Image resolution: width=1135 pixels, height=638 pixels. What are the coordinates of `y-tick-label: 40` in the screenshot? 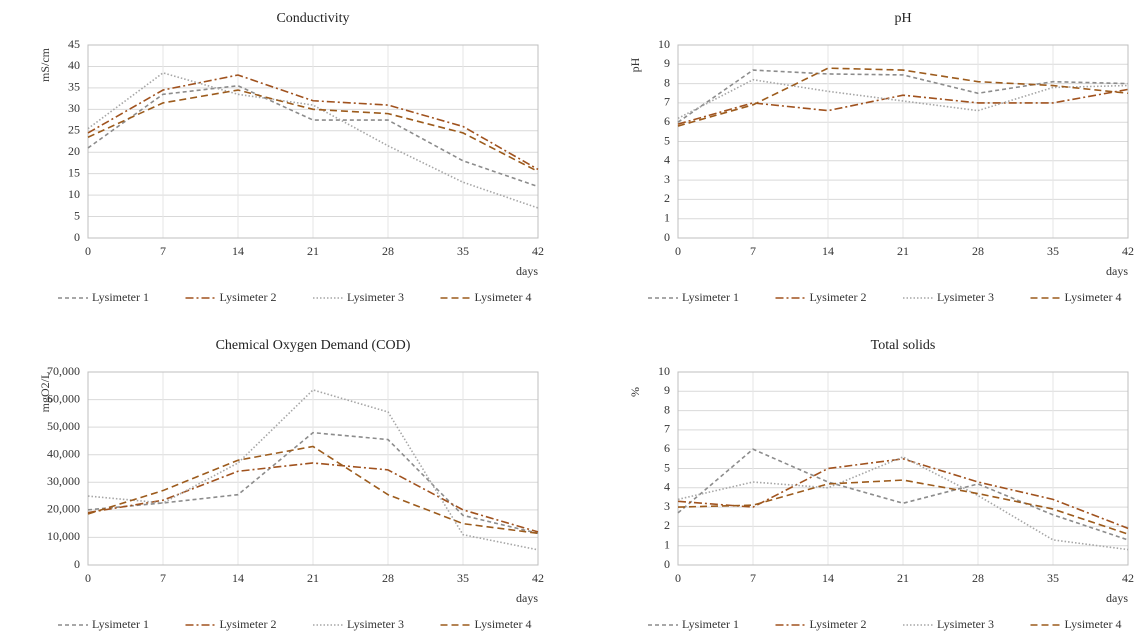 It's located at (74, 65).